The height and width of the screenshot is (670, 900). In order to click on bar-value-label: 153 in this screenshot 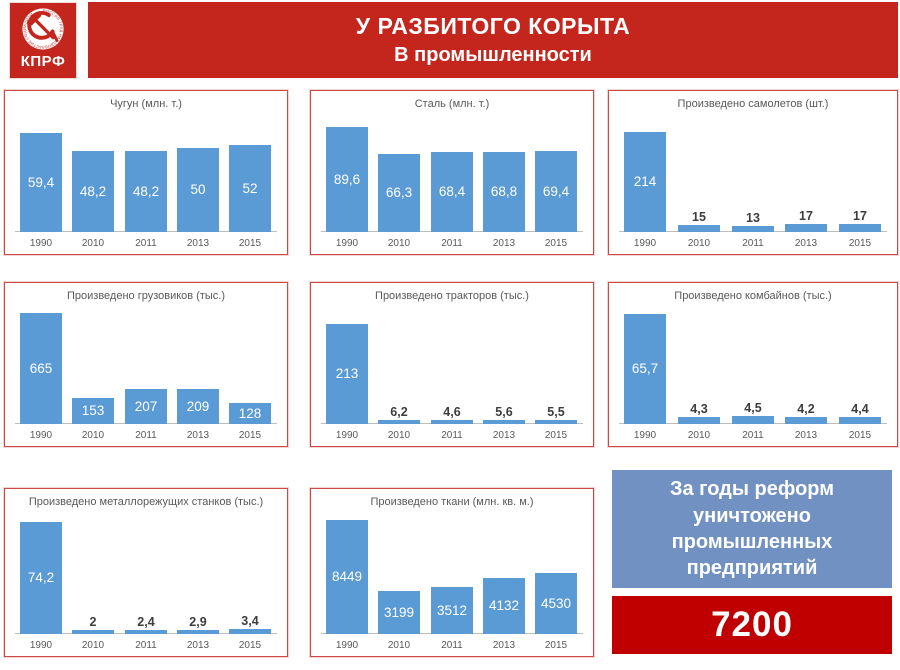, I will do `click(93, 410)`.